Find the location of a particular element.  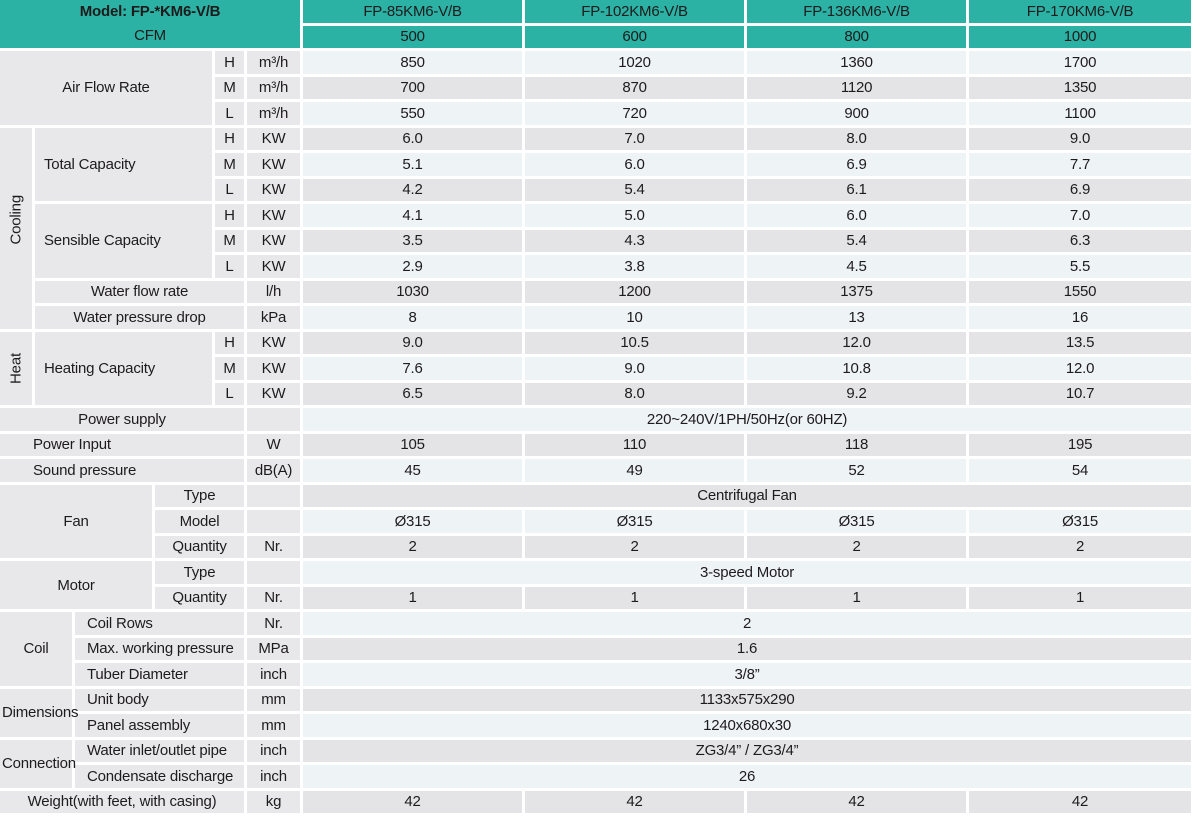

speed-label: M is located at coordinates (229, 87).